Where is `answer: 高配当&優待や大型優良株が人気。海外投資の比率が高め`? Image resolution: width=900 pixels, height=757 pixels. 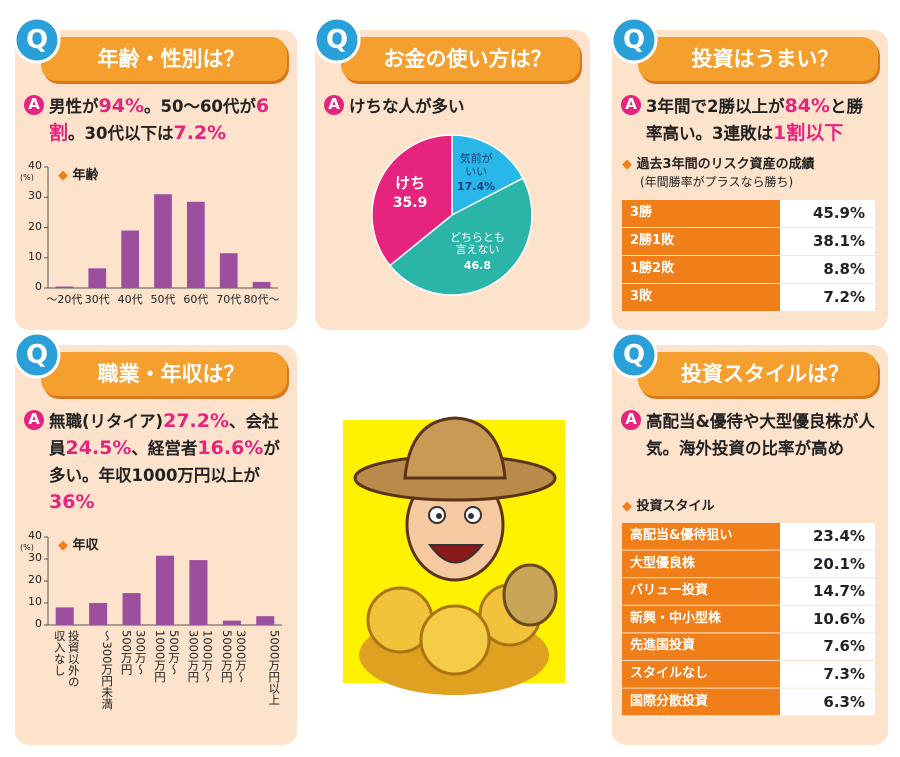
answer: 高配当&優待や大型優良株が人気。海外投資の比率が高め is located at coordinates (761, 435).